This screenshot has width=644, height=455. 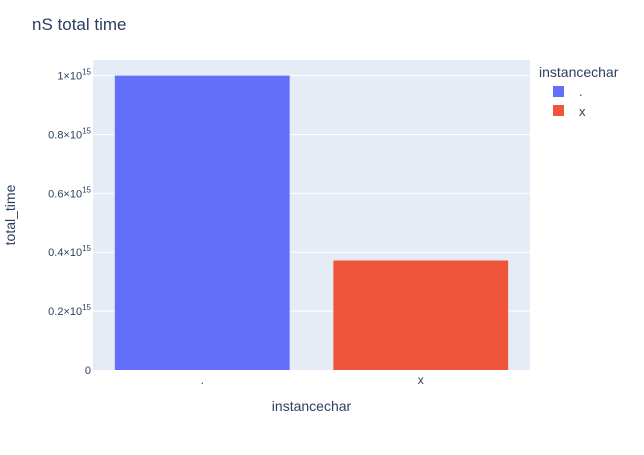 What do you see at coordinates (558, 110) in the screenshot?
I see `legend-swatch-x` at bounding box center [558, 110].